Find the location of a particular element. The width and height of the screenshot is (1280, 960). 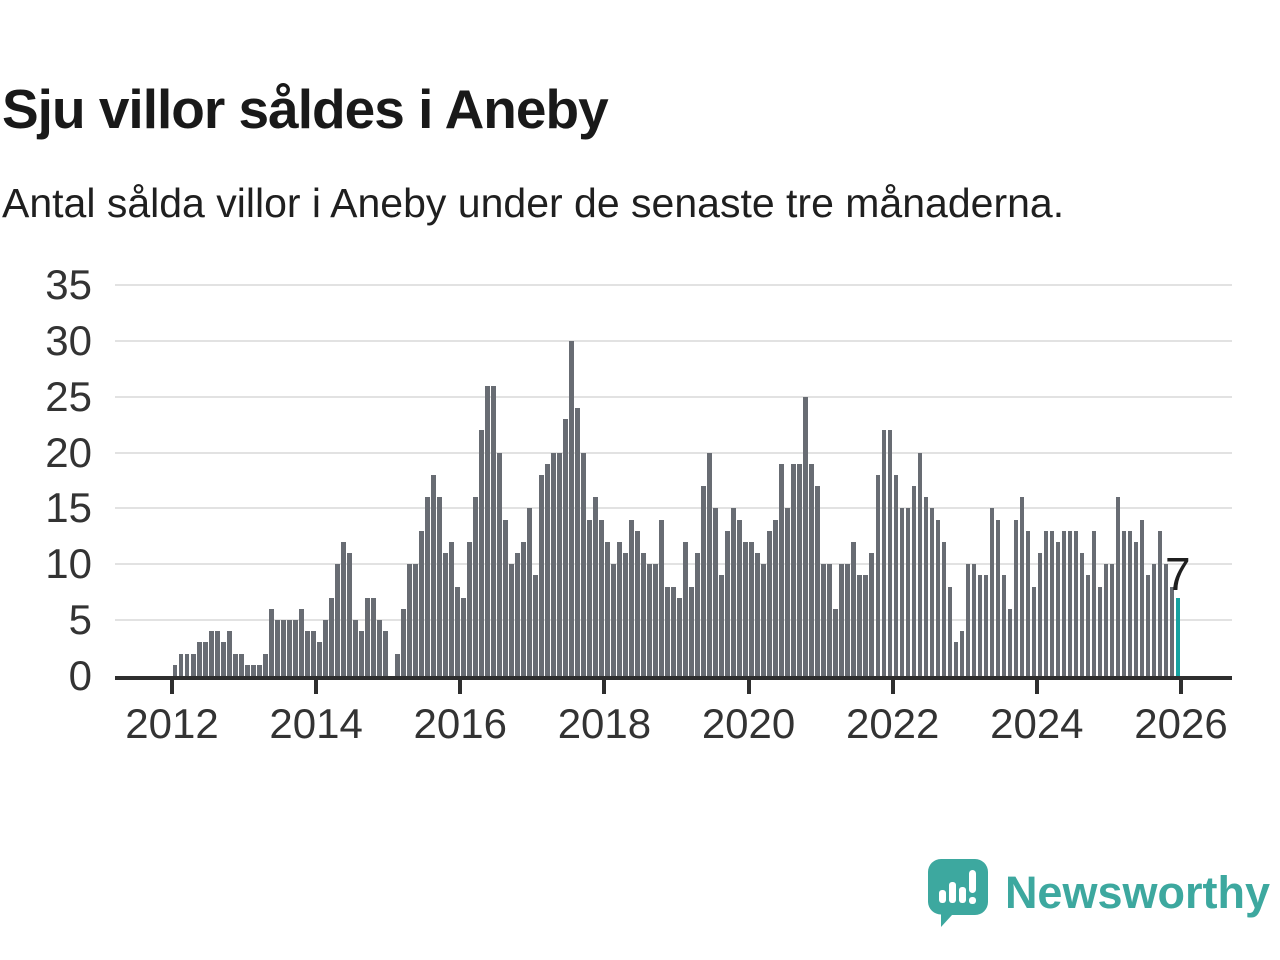

y-axis-label-35: 35 is located at coordinates (68, 285).